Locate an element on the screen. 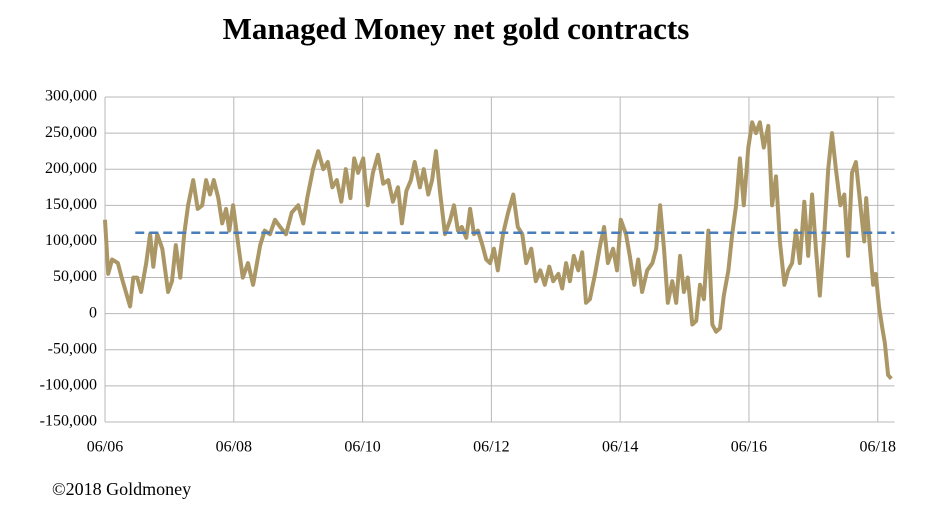  y-tick-label: -50,000 is located at coordinates (72, 348).